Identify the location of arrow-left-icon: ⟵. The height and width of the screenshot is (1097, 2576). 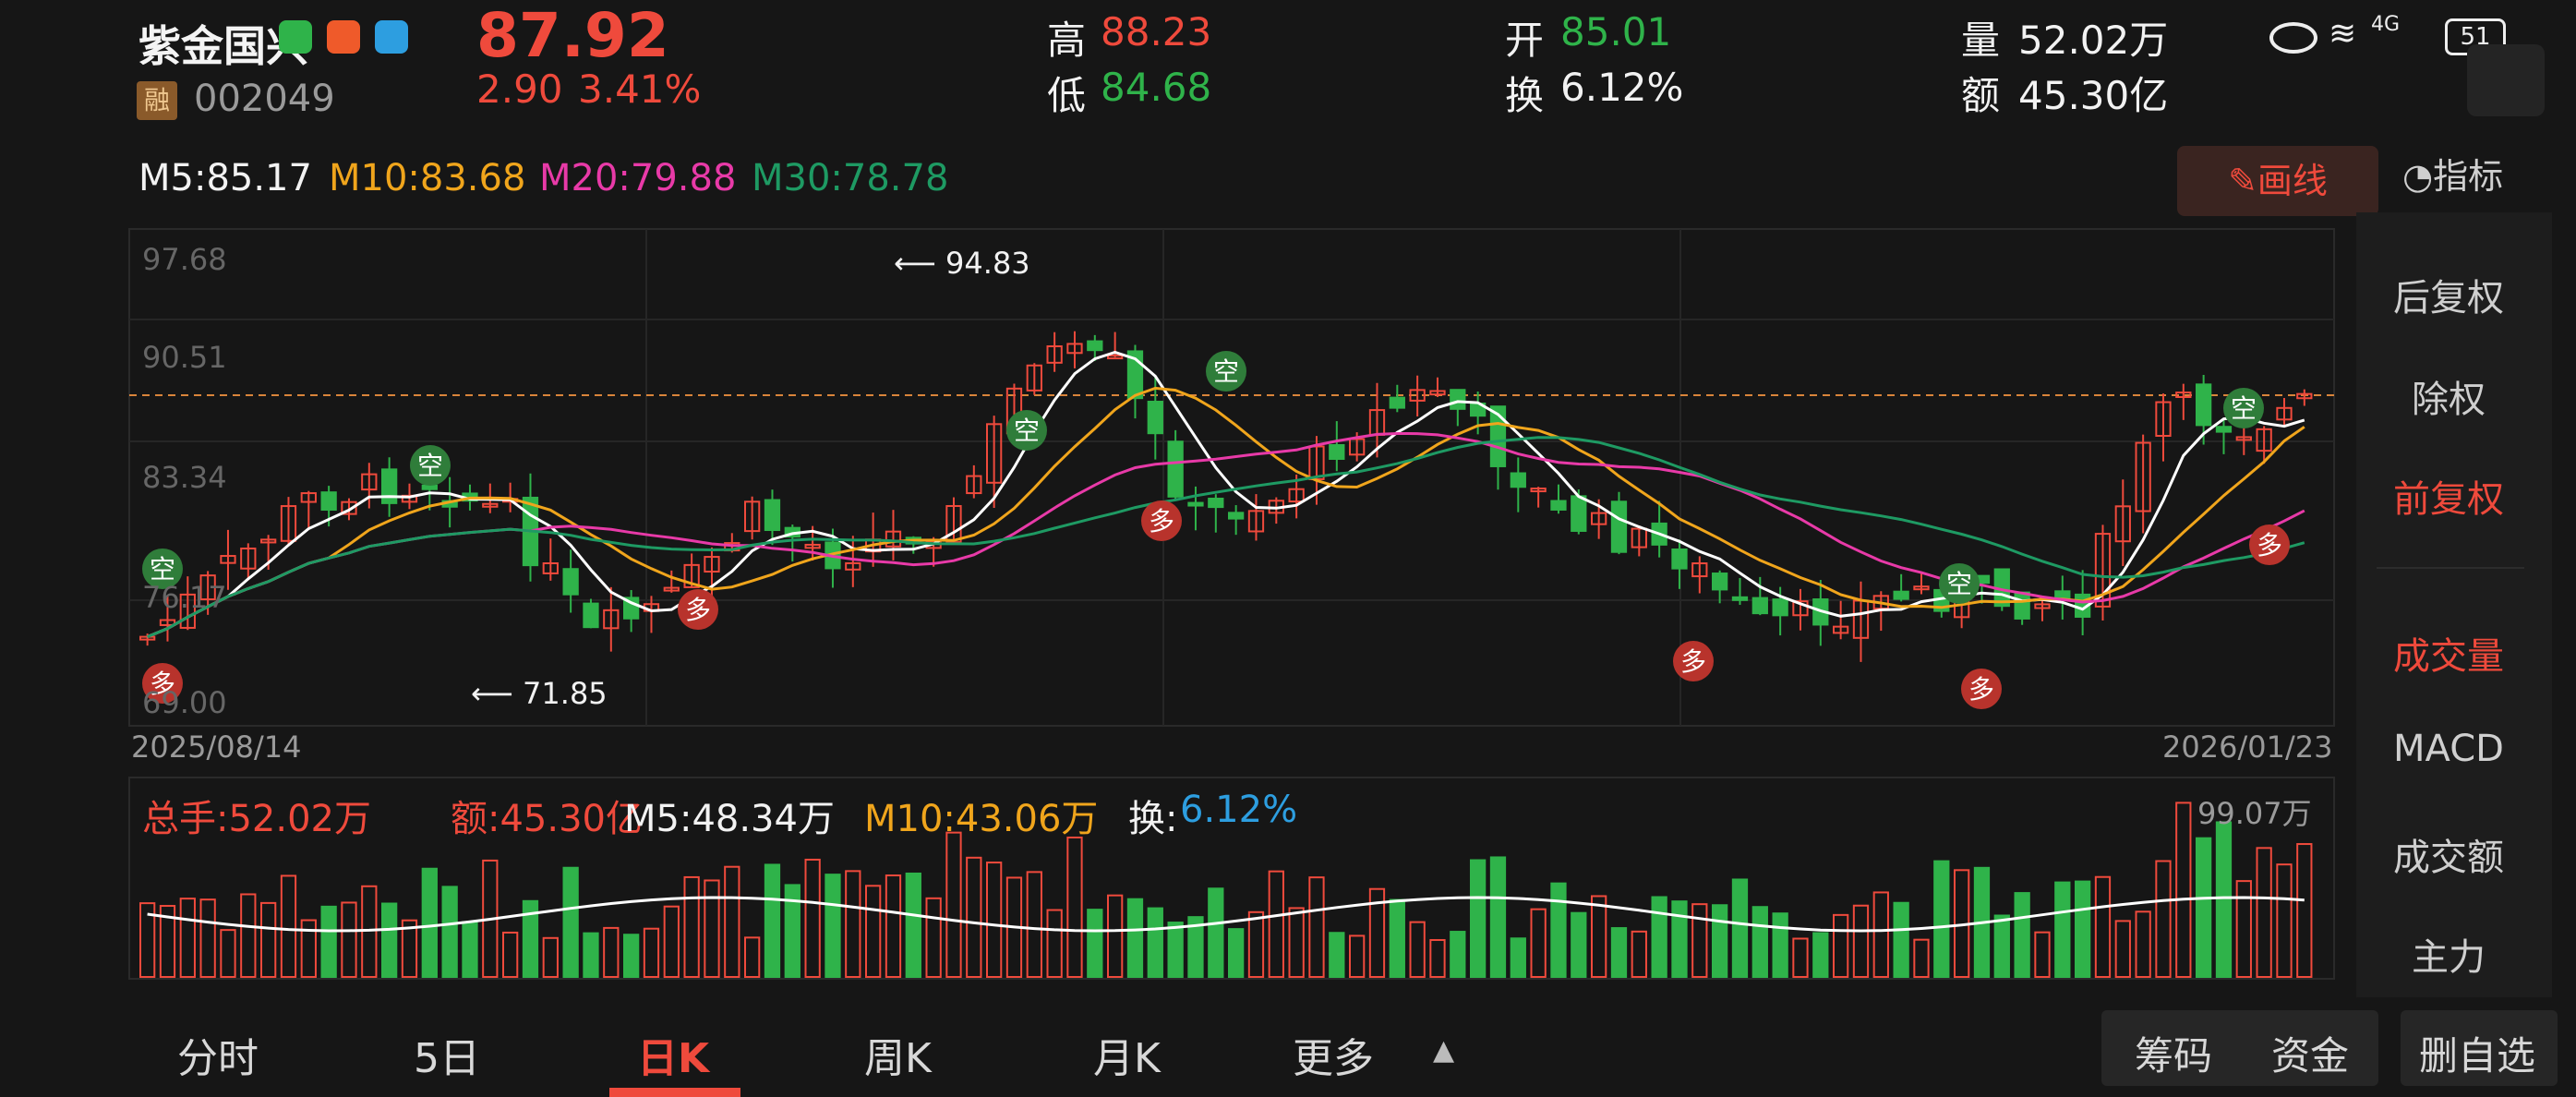
(498, 694).